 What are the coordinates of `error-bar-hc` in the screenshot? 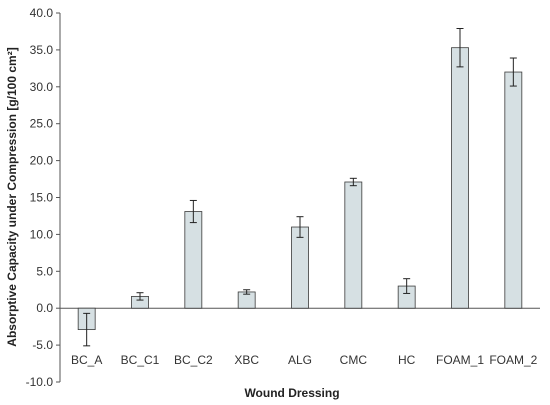 It's located at (407, 286).